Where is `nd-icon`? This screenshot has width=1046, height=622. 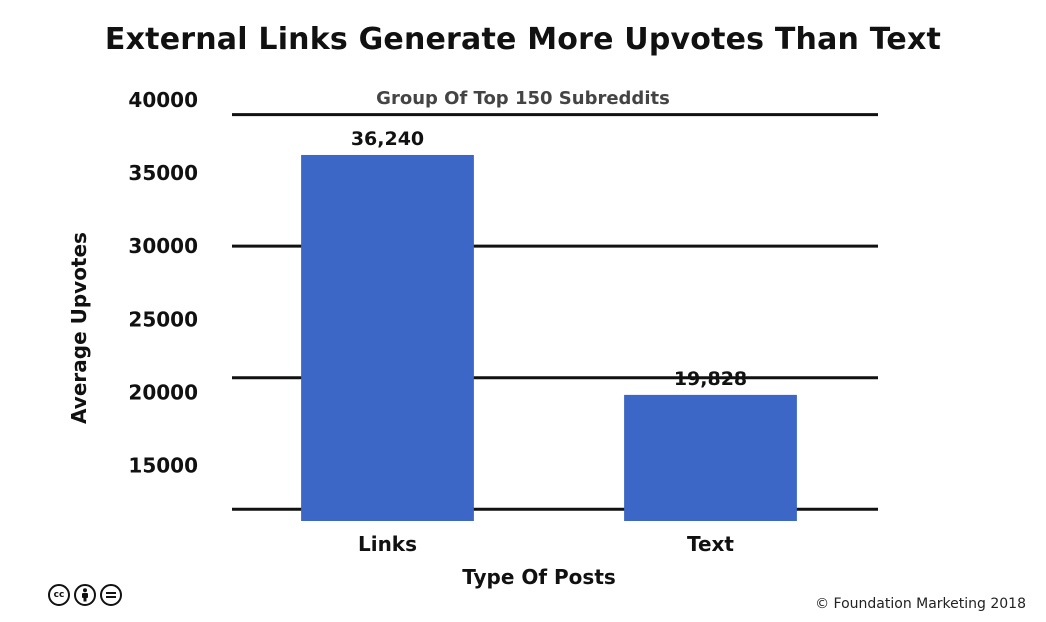 nd-icon is located at coordinates (111, 595).